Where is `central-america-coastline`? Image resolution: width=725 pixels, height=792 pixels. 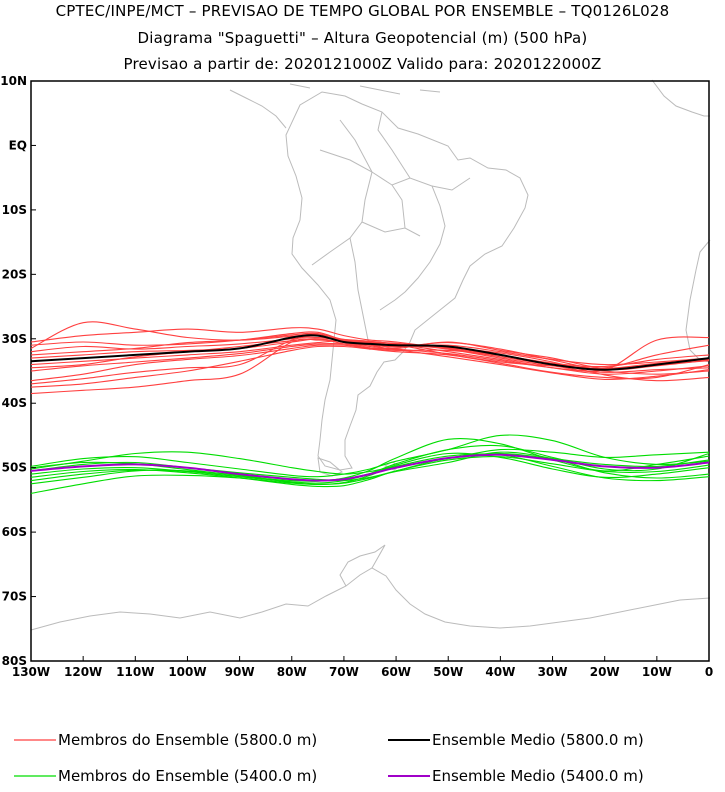 central-america-coastline is located at coordinates (335, 106).